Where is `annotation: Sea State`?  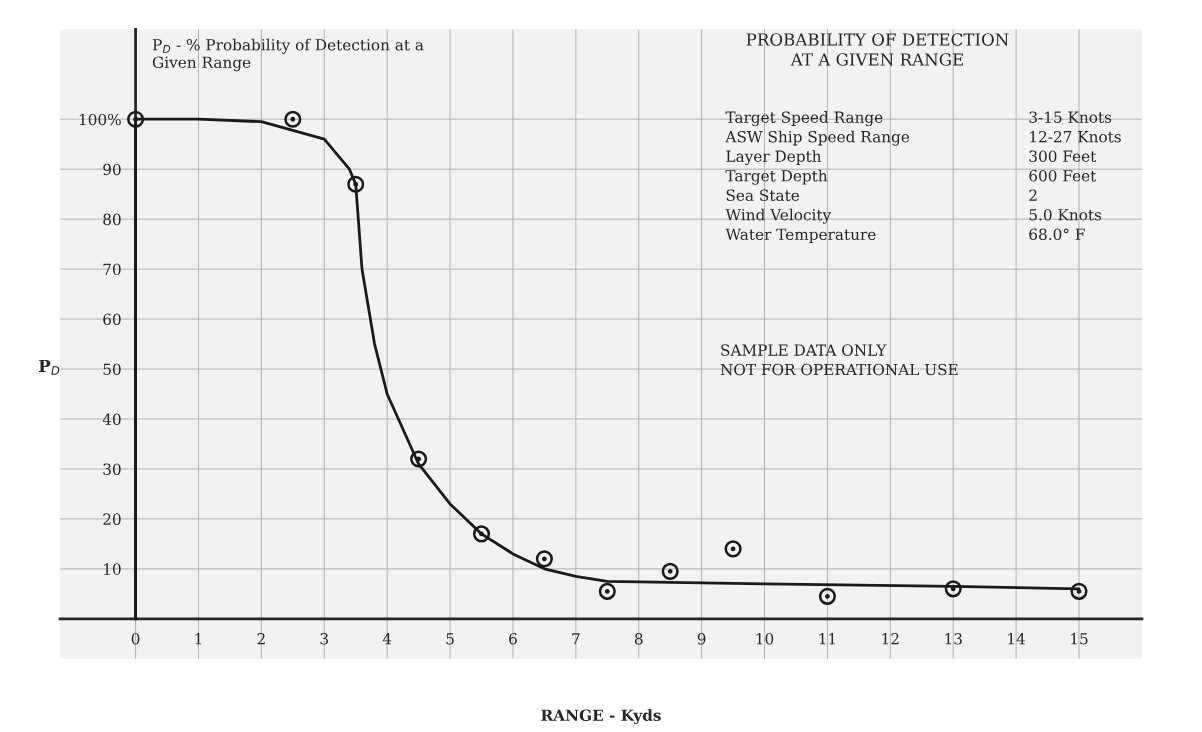 annotation: Sea State is located at coordinates (763, 195).